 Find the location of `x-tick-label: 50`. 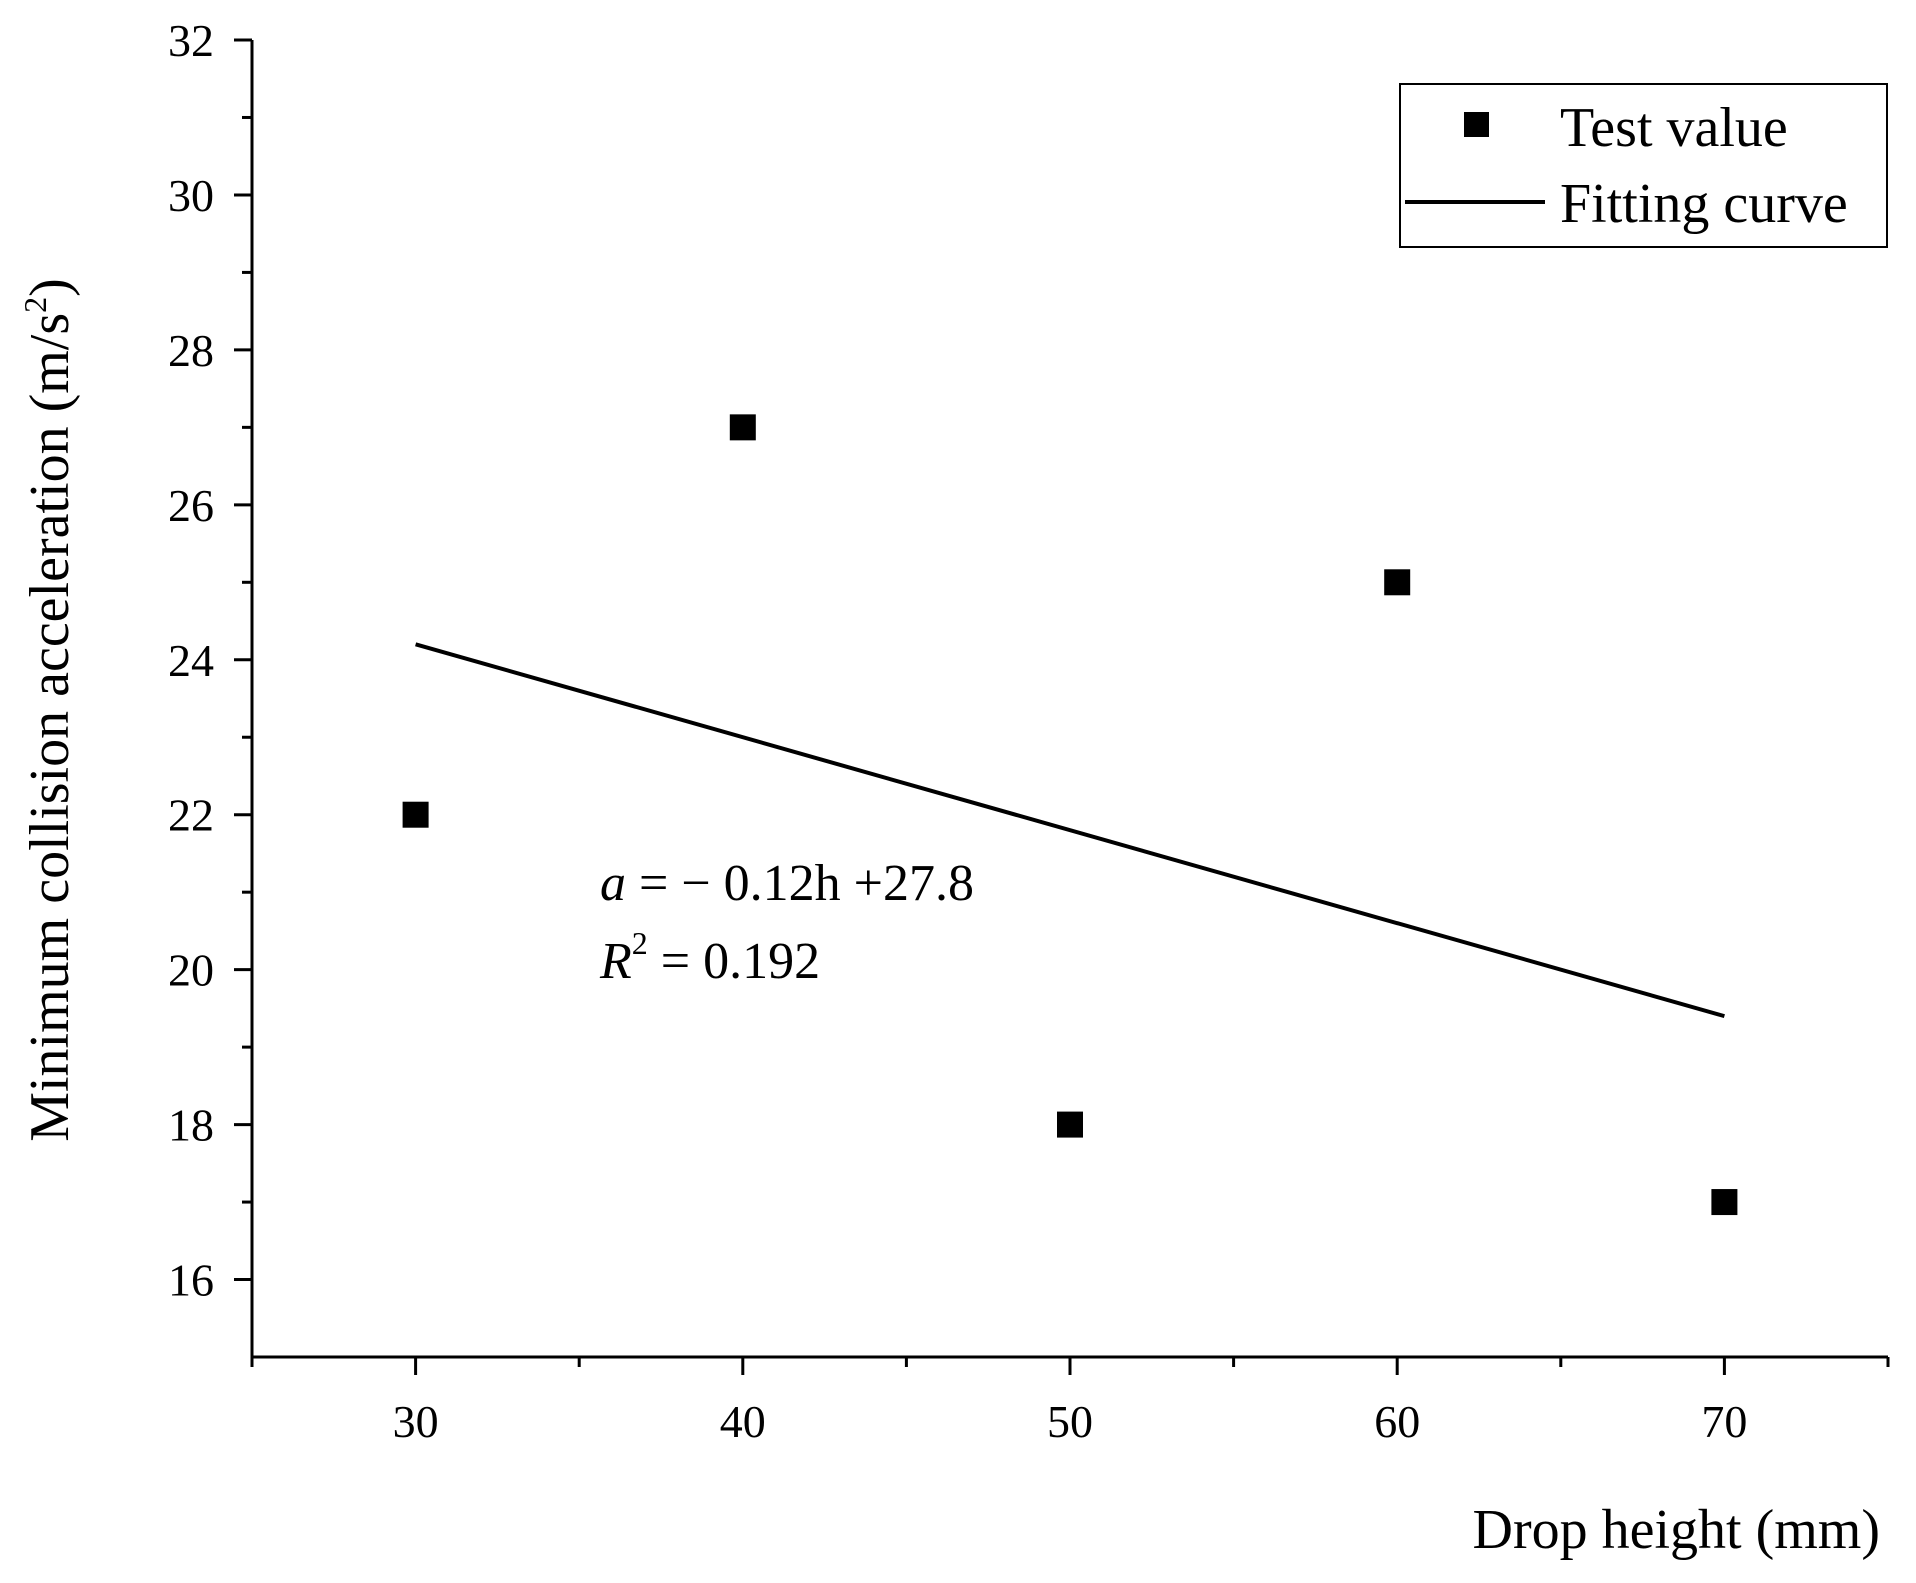

x-tick-label: 50 is located at coordinates (1070, 1421).